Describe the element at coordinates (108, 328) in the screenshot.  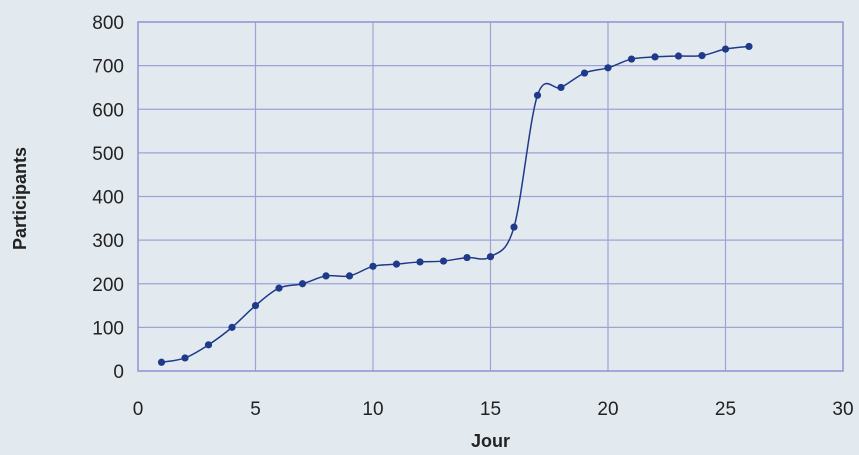
I see `y-tick-label: 100` at that location.